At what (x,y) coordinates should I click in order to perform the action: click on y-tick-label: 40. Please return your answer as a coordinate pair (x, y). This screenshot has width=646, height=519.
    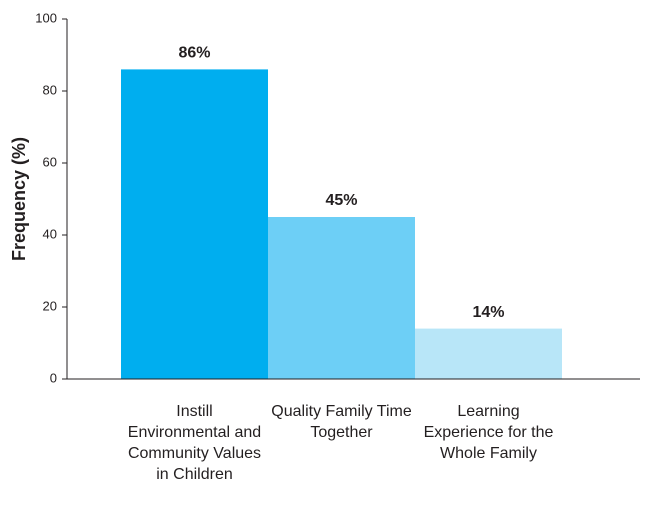
    Looking at the image, I should click on (50, 233).